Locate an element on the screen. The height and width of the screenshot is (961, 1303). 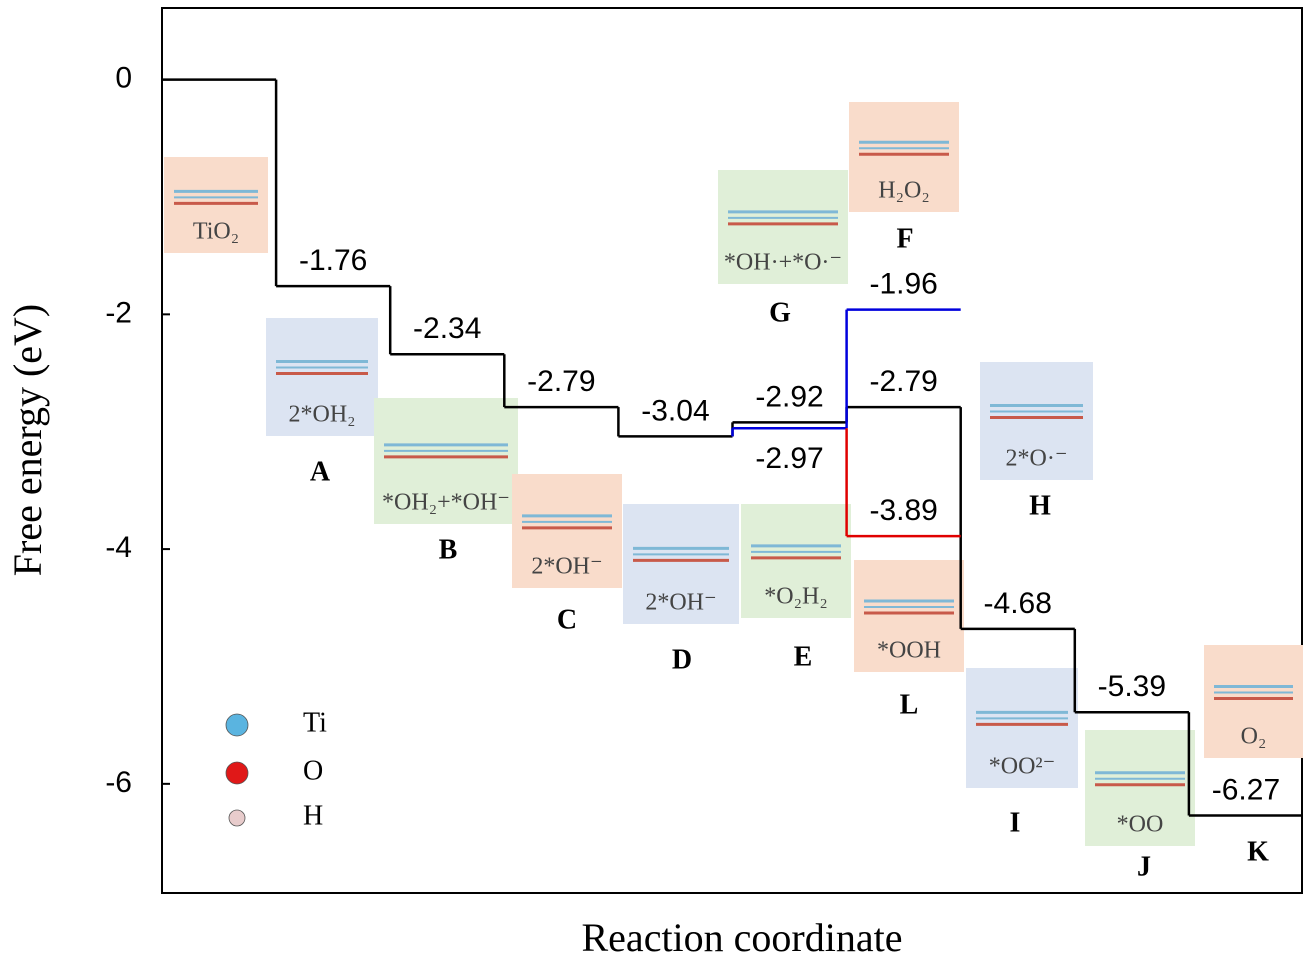
value-label: -3.04 is located at coordinates (675, 410).